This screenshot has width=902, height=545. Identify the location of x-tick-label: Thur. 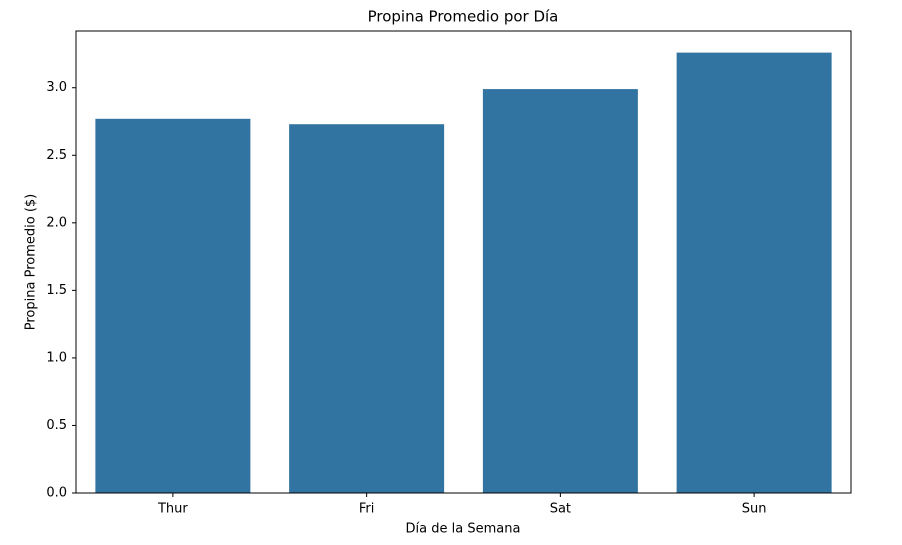
(172, 509).